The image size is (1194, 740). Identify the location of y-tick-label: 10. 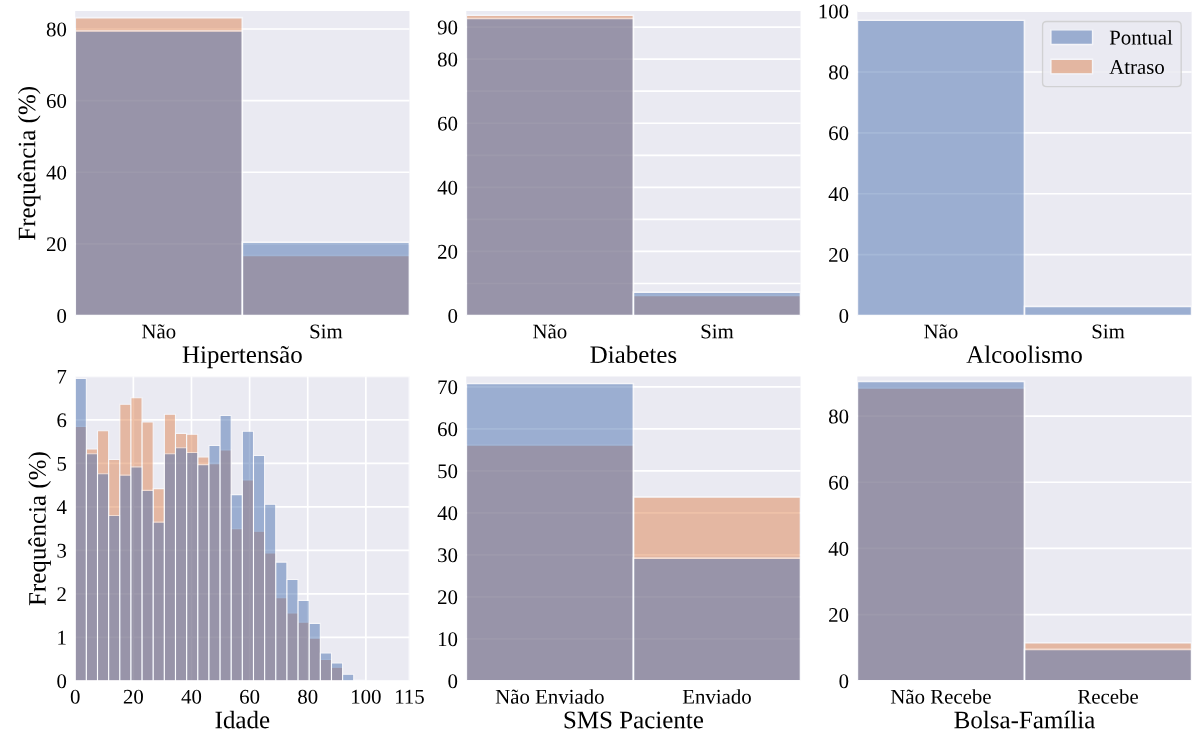
(448, 639).